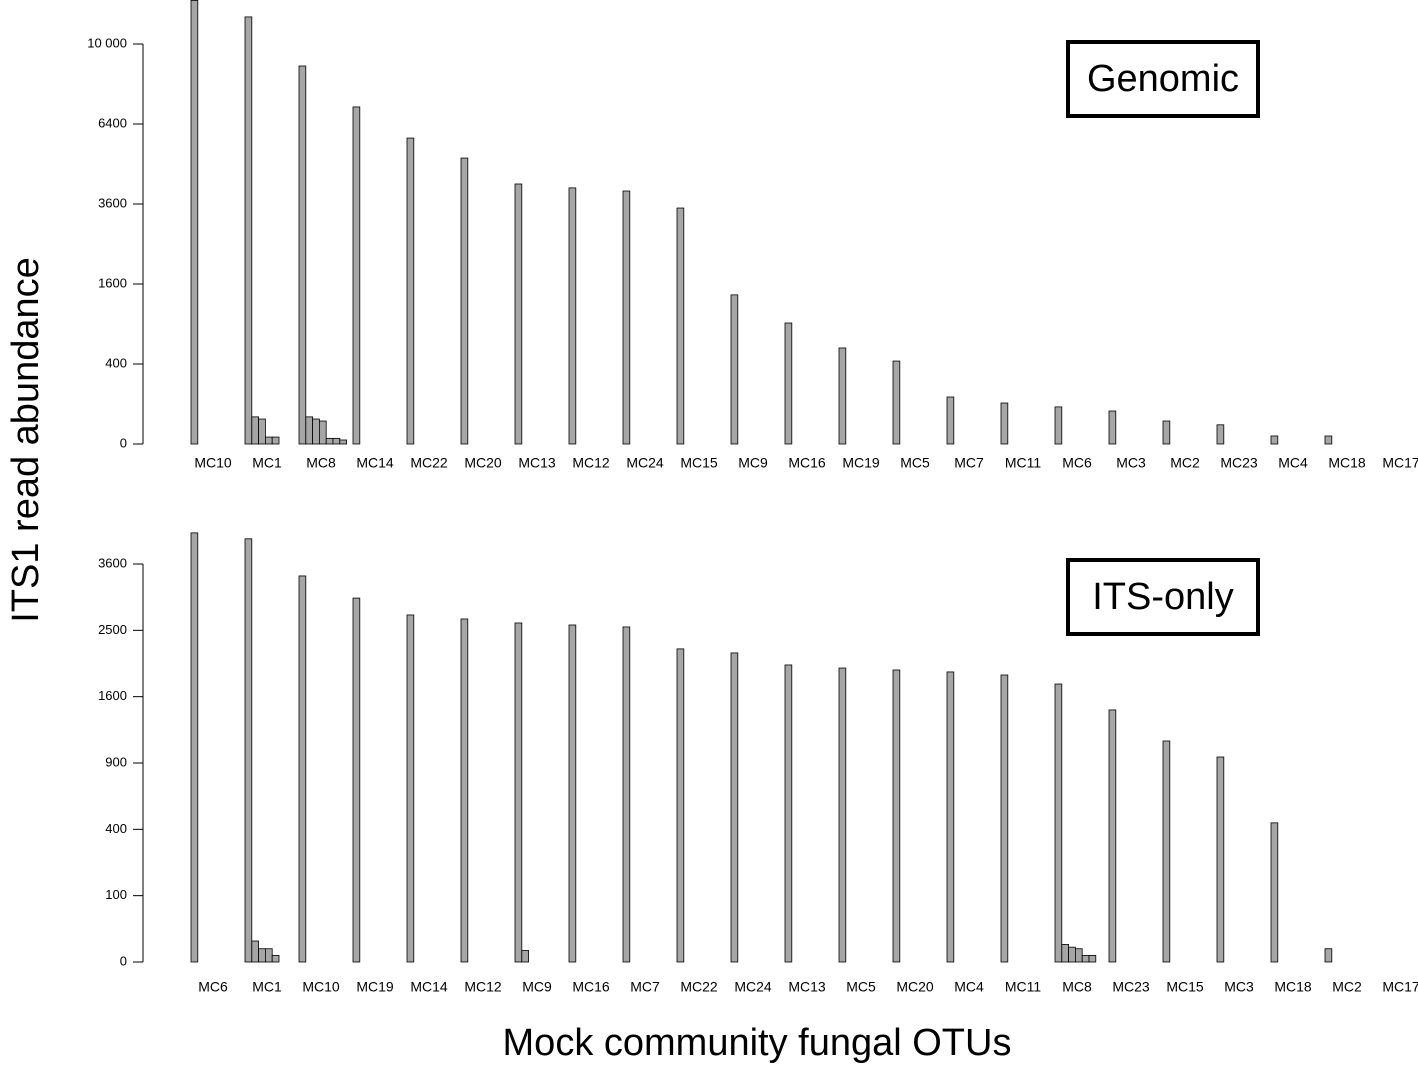  I want to click on y-tick-label: 100, so click(116, 894).